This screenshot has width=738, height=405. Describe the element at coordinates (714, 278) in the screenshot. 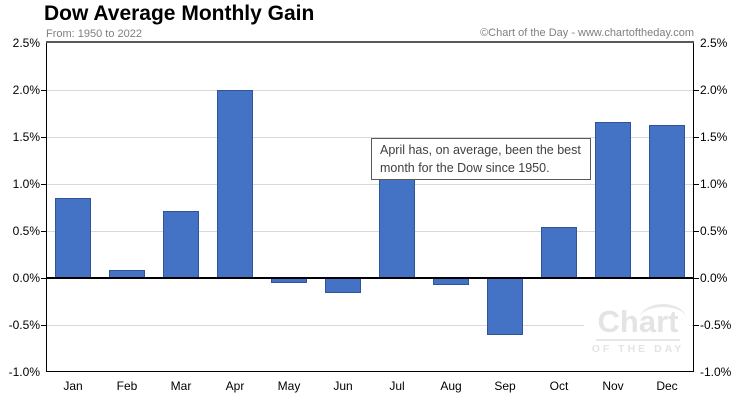

I see `y-axis-label-right-0: 0.0%` at that location.